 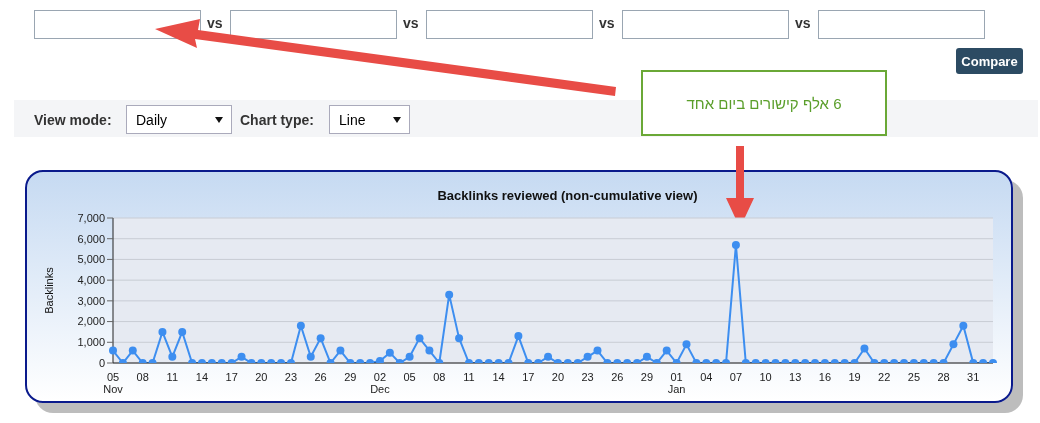 What do you see at coordinates (380, 383) in the screenshot?
I see `x-tick-label: 02 Dec` at bounding box center [380, 383].